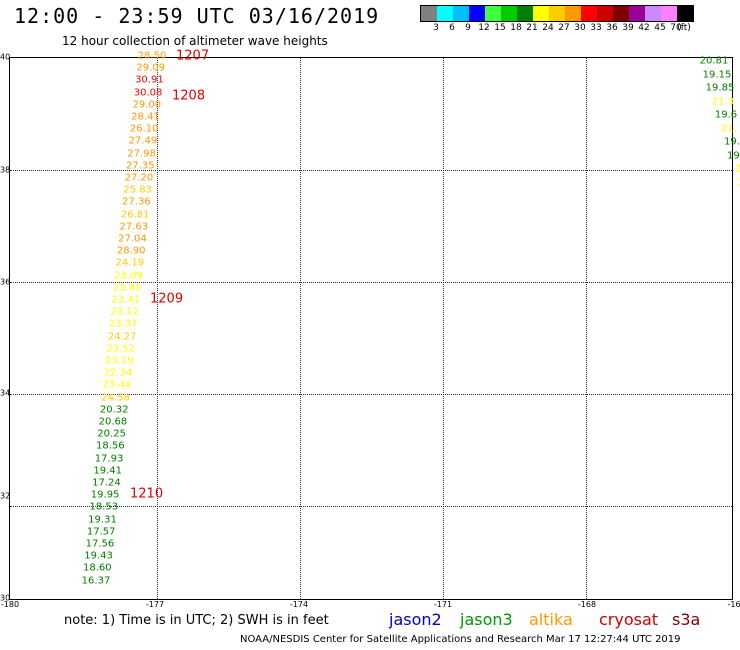 The image size is (740, 650). I want to click on wave-height-value: 17.24, so click(106, 483).